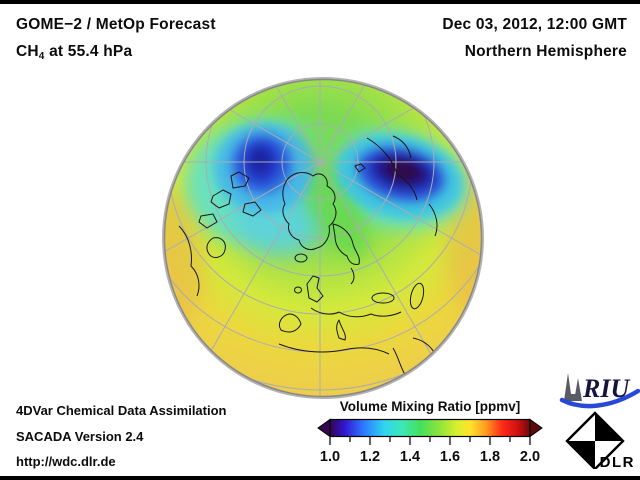 Image resolution: width=640 pixels, height=480 pixels. I want to click on assimilation-label: 4DVar Chemical Data Assimilation, so click(121, 410).